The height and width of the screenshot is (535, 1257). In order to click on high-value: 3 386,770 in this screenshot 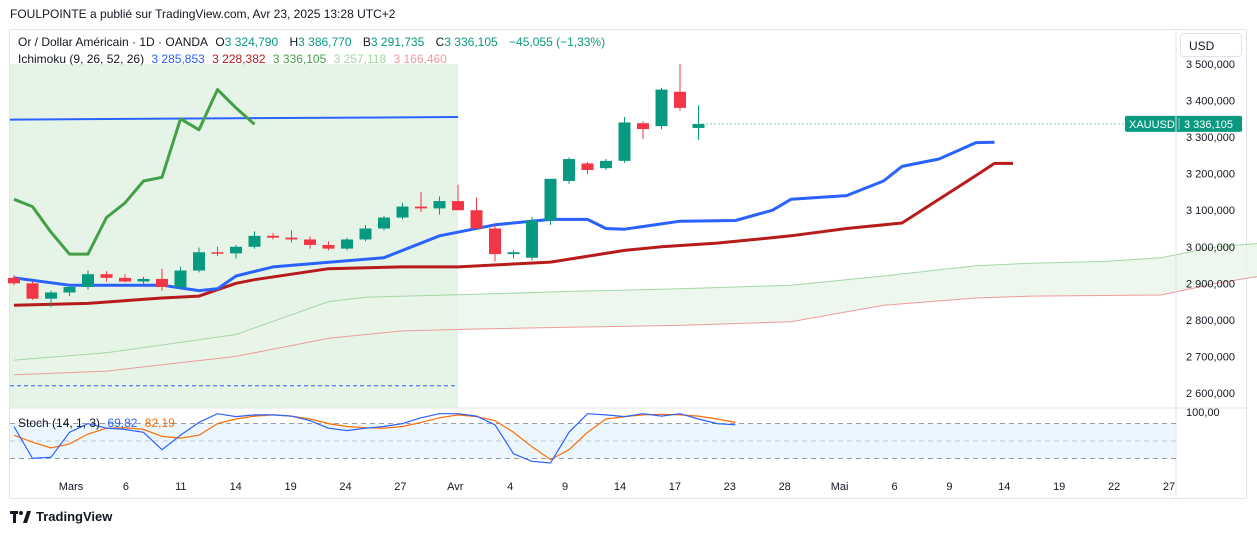, I will do `click(325, 42)`.